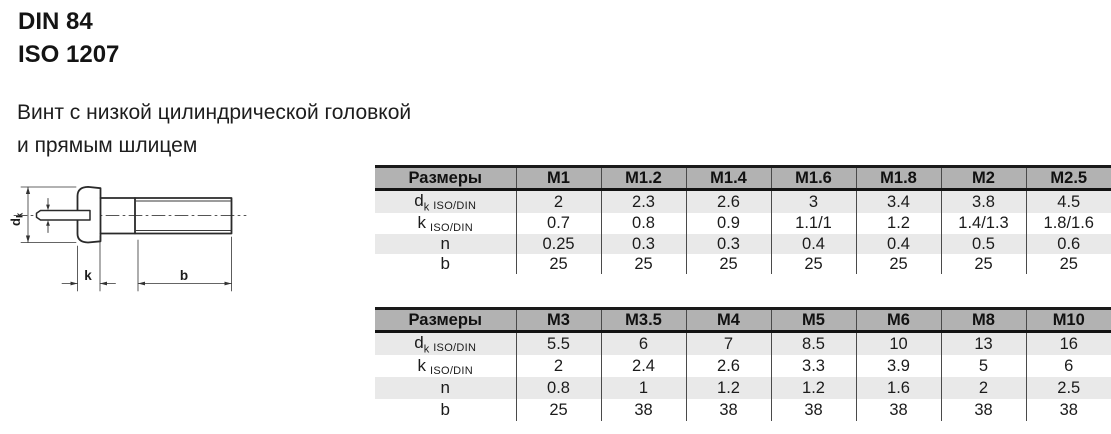  Describe the element at coordinates (1068, 343) in the screenshot. I see `value-cell: 16` at that location.